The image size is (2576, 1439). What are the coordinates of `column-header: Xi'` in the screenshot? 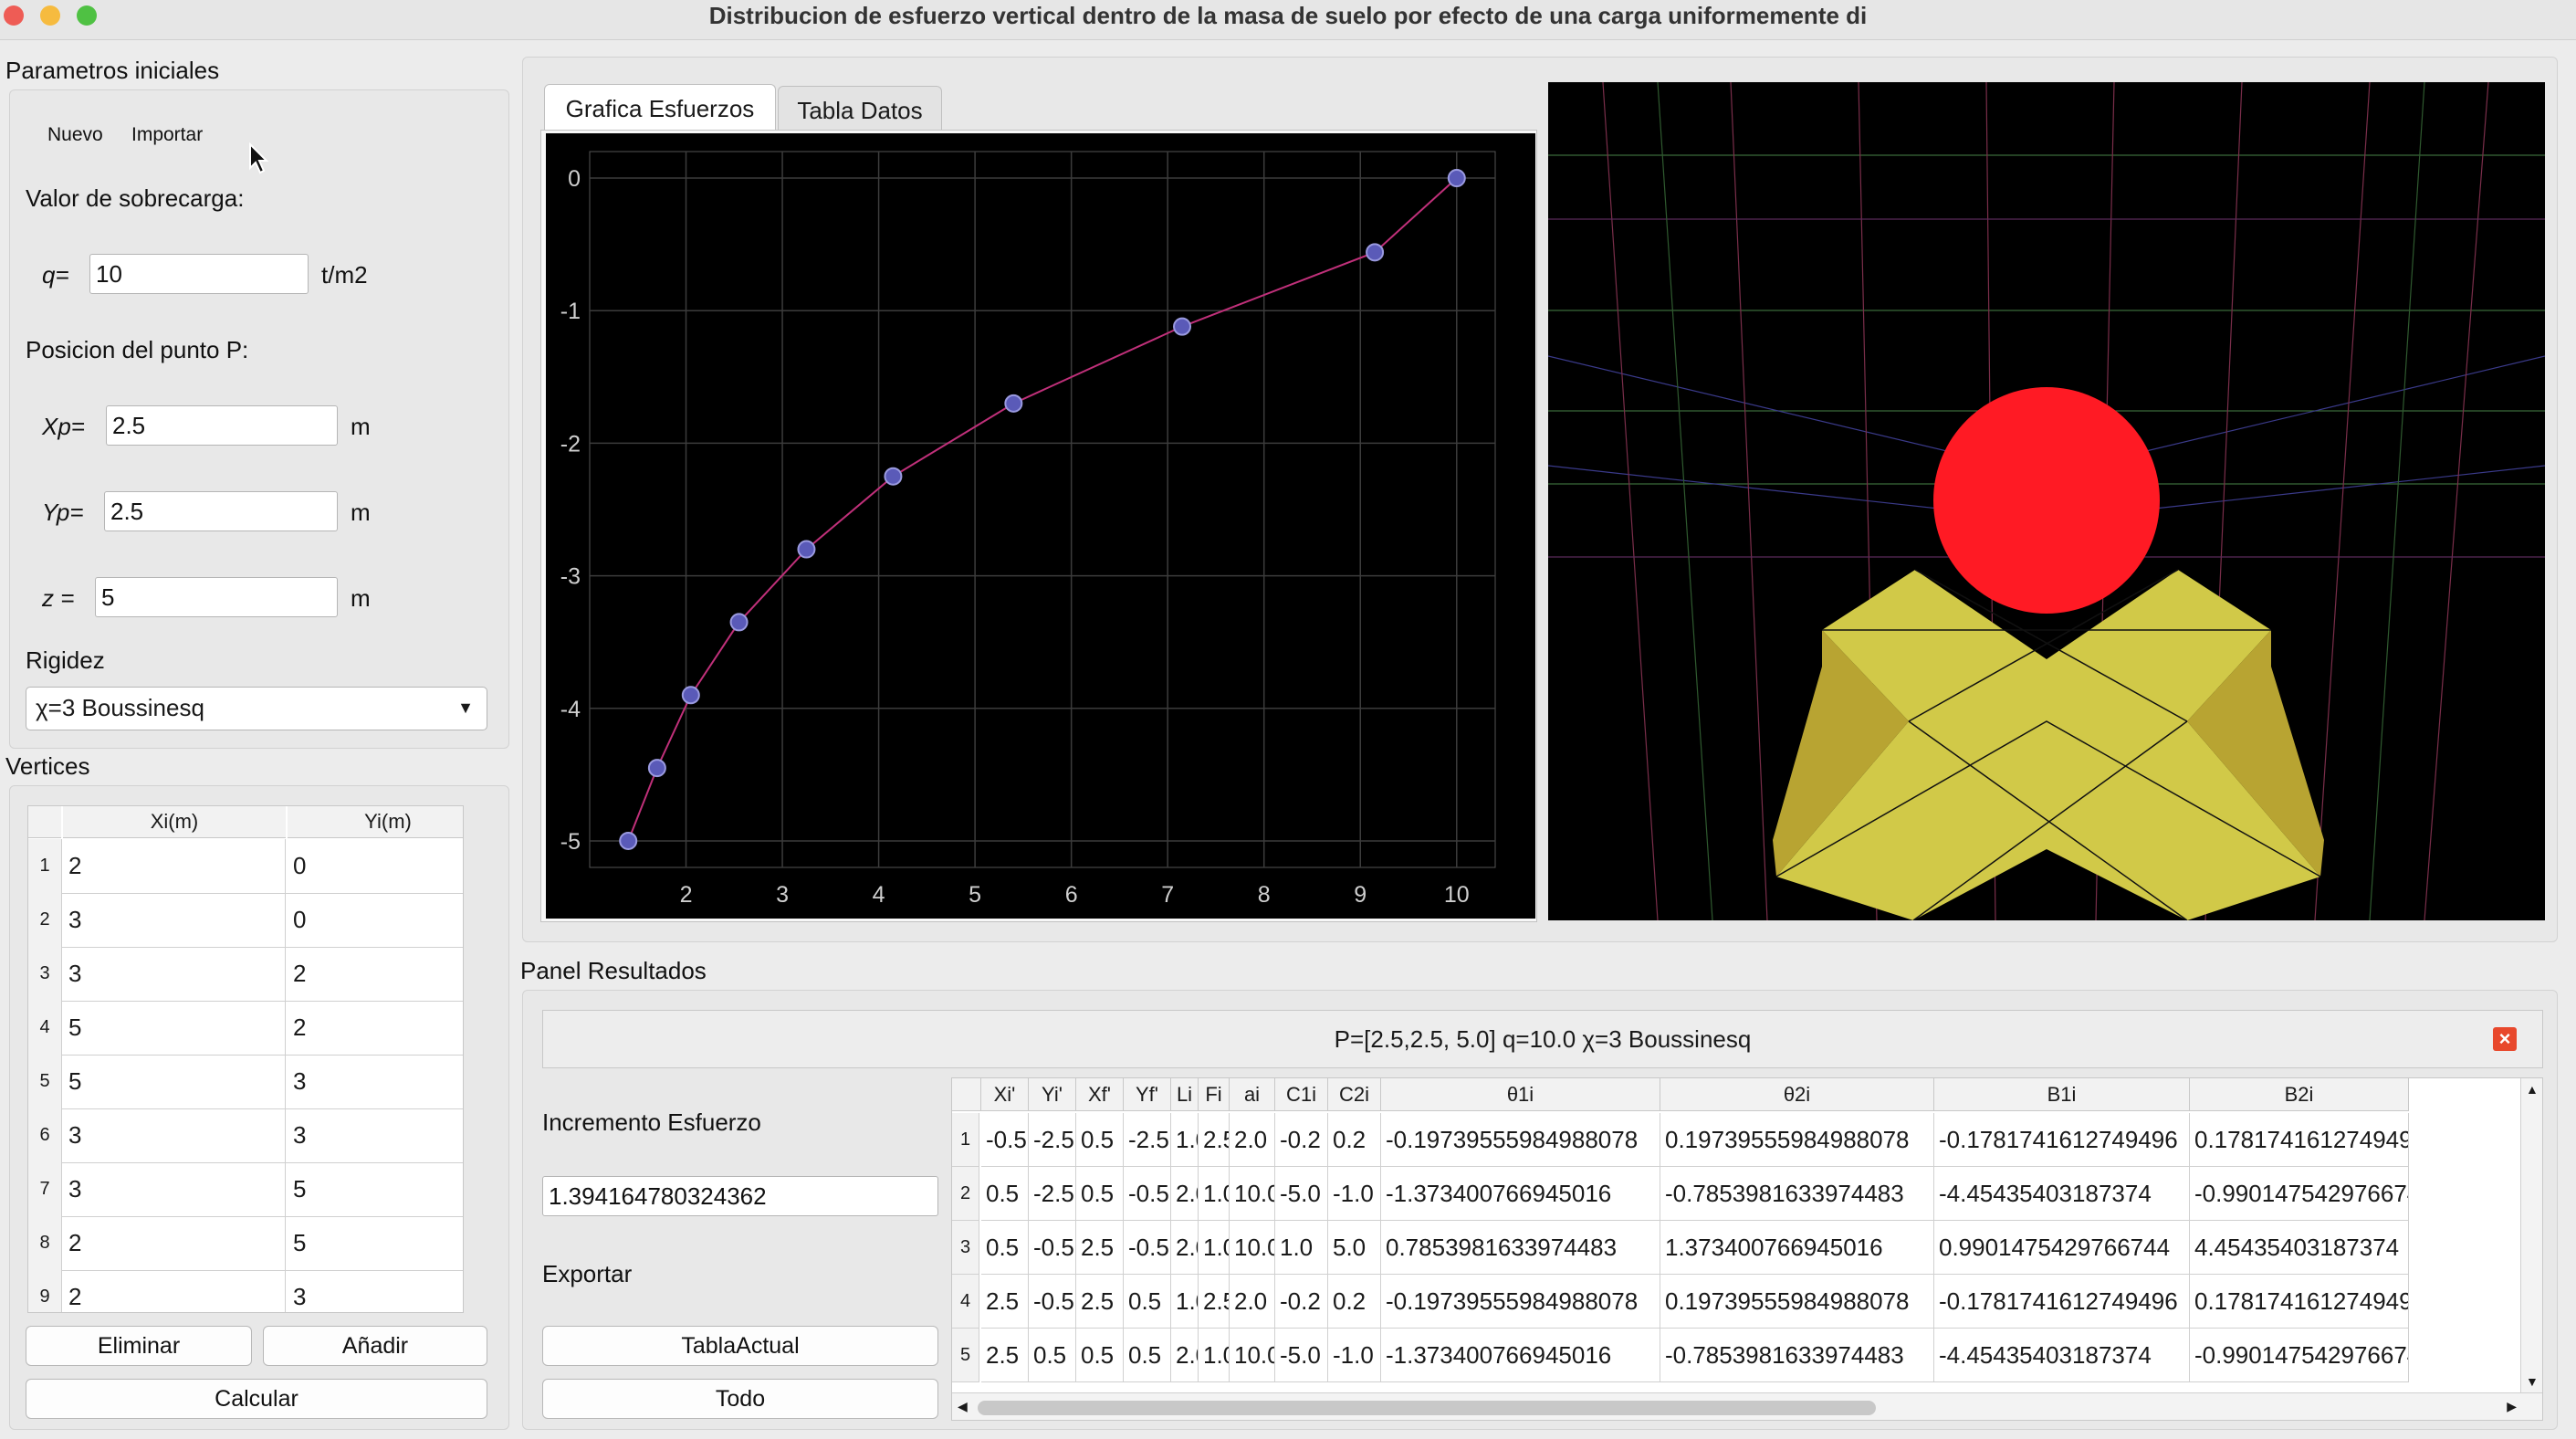 It's located at (1005, 1094).